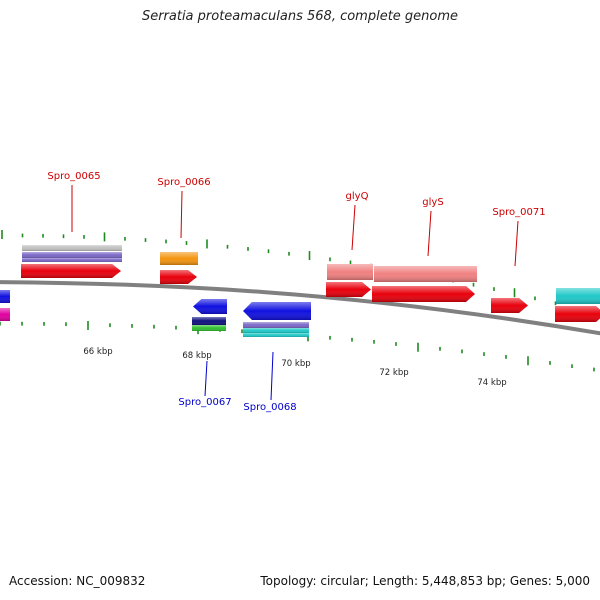  I want to click on gene-label: glyS, so click(432, 202).